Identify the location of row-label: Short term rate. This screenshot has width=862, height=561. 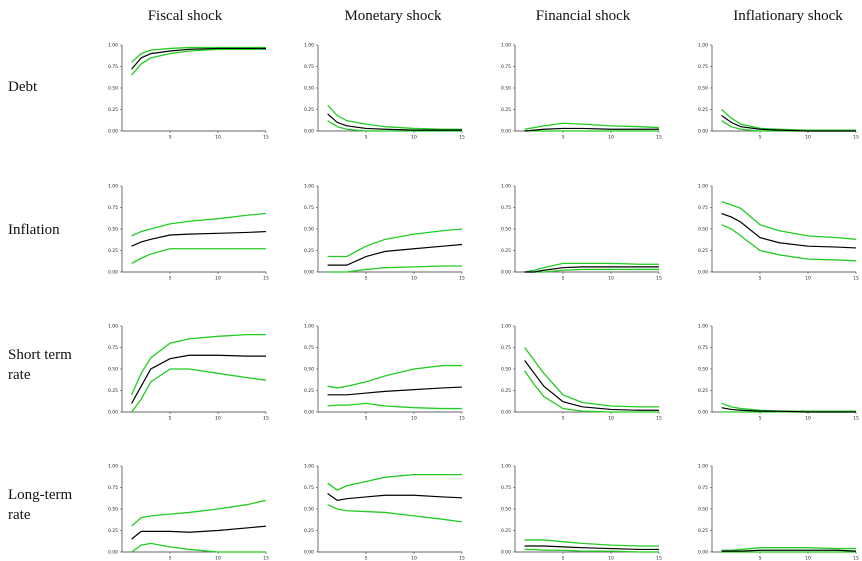
(40, 365).